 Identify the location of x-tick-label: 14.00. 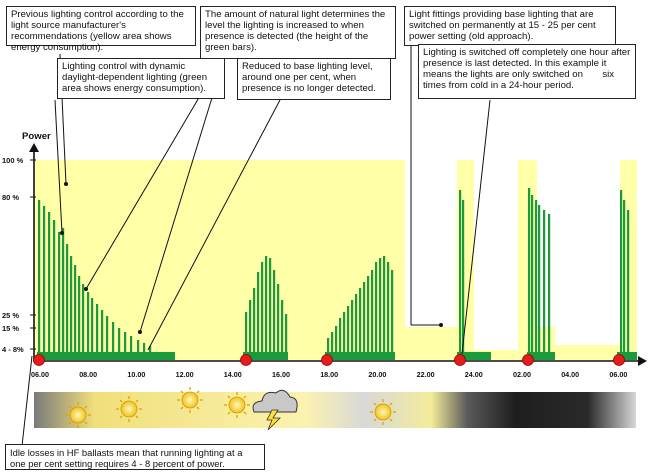
(233, 374).